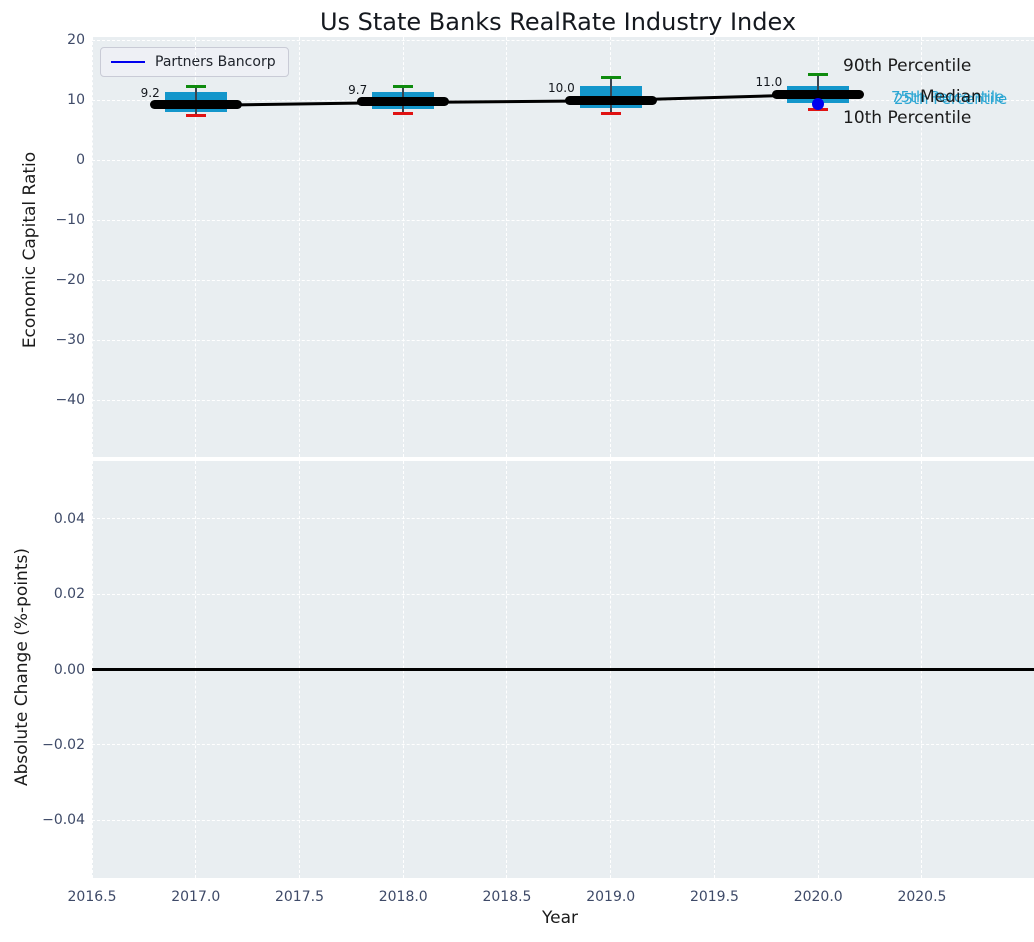  What do you see at coordinates (215, 62) in the screenshot?
I see `legend-label: Partners Bancorp` at bounding box center [215, 62].